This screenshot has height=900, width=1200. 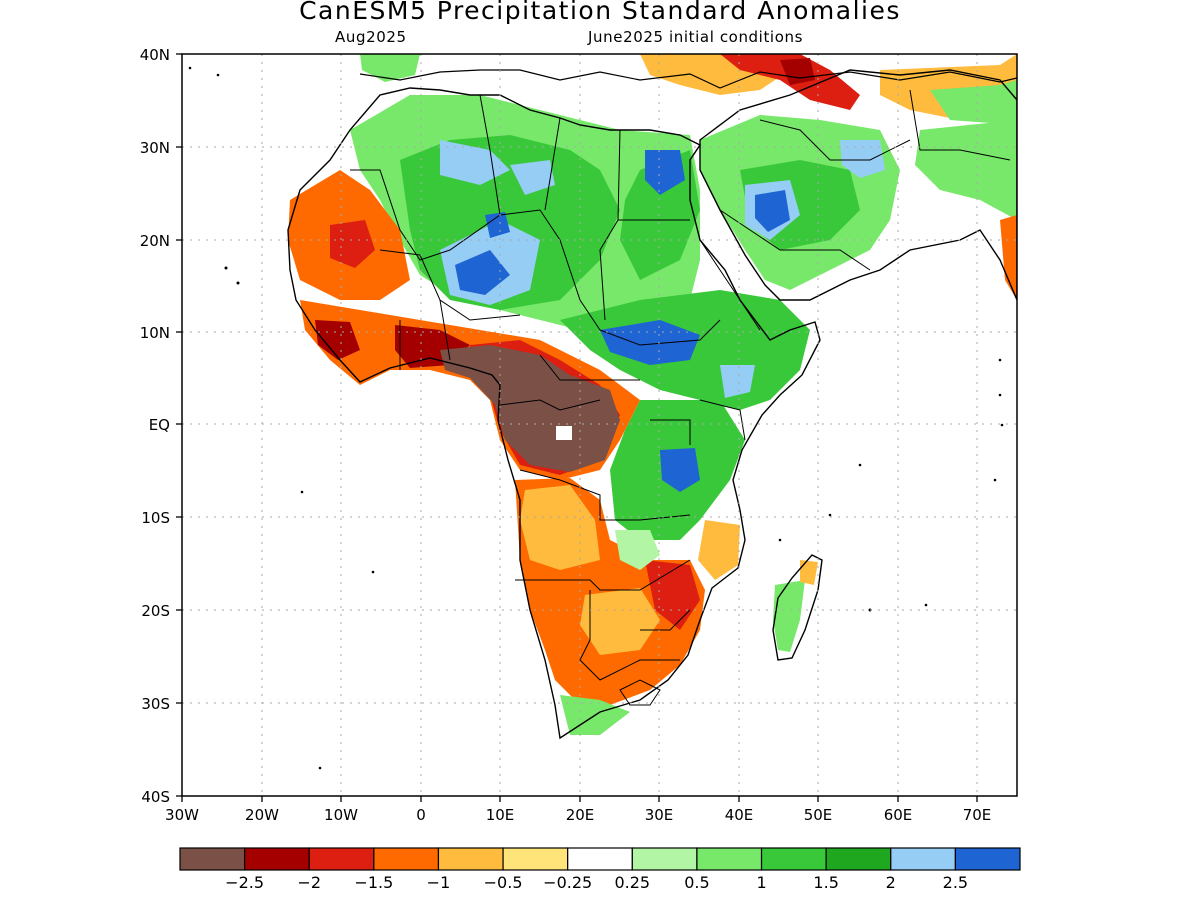 I want to click on colorbar-label: 1.5, so click(x=825, y=882).